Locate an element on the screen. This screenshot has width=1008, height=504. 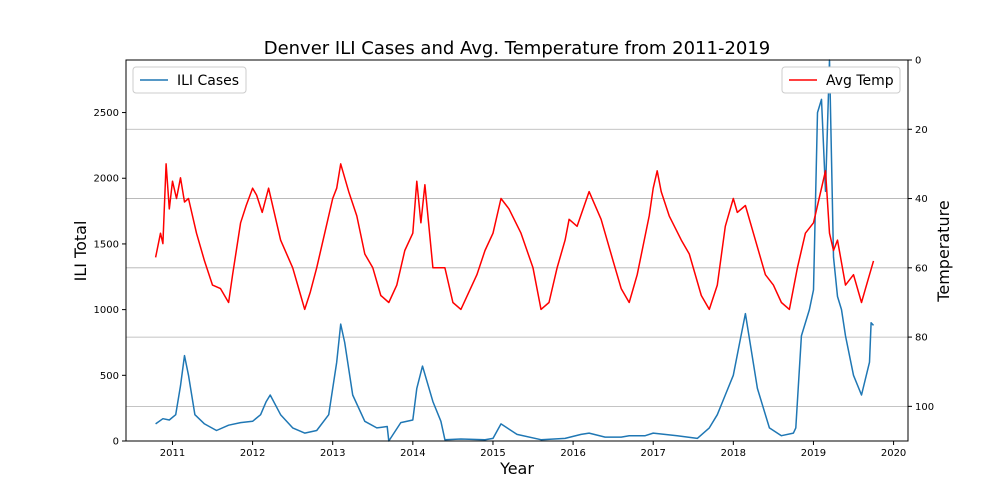
y-tick-label: 0 is located at coordinates (116, 442).